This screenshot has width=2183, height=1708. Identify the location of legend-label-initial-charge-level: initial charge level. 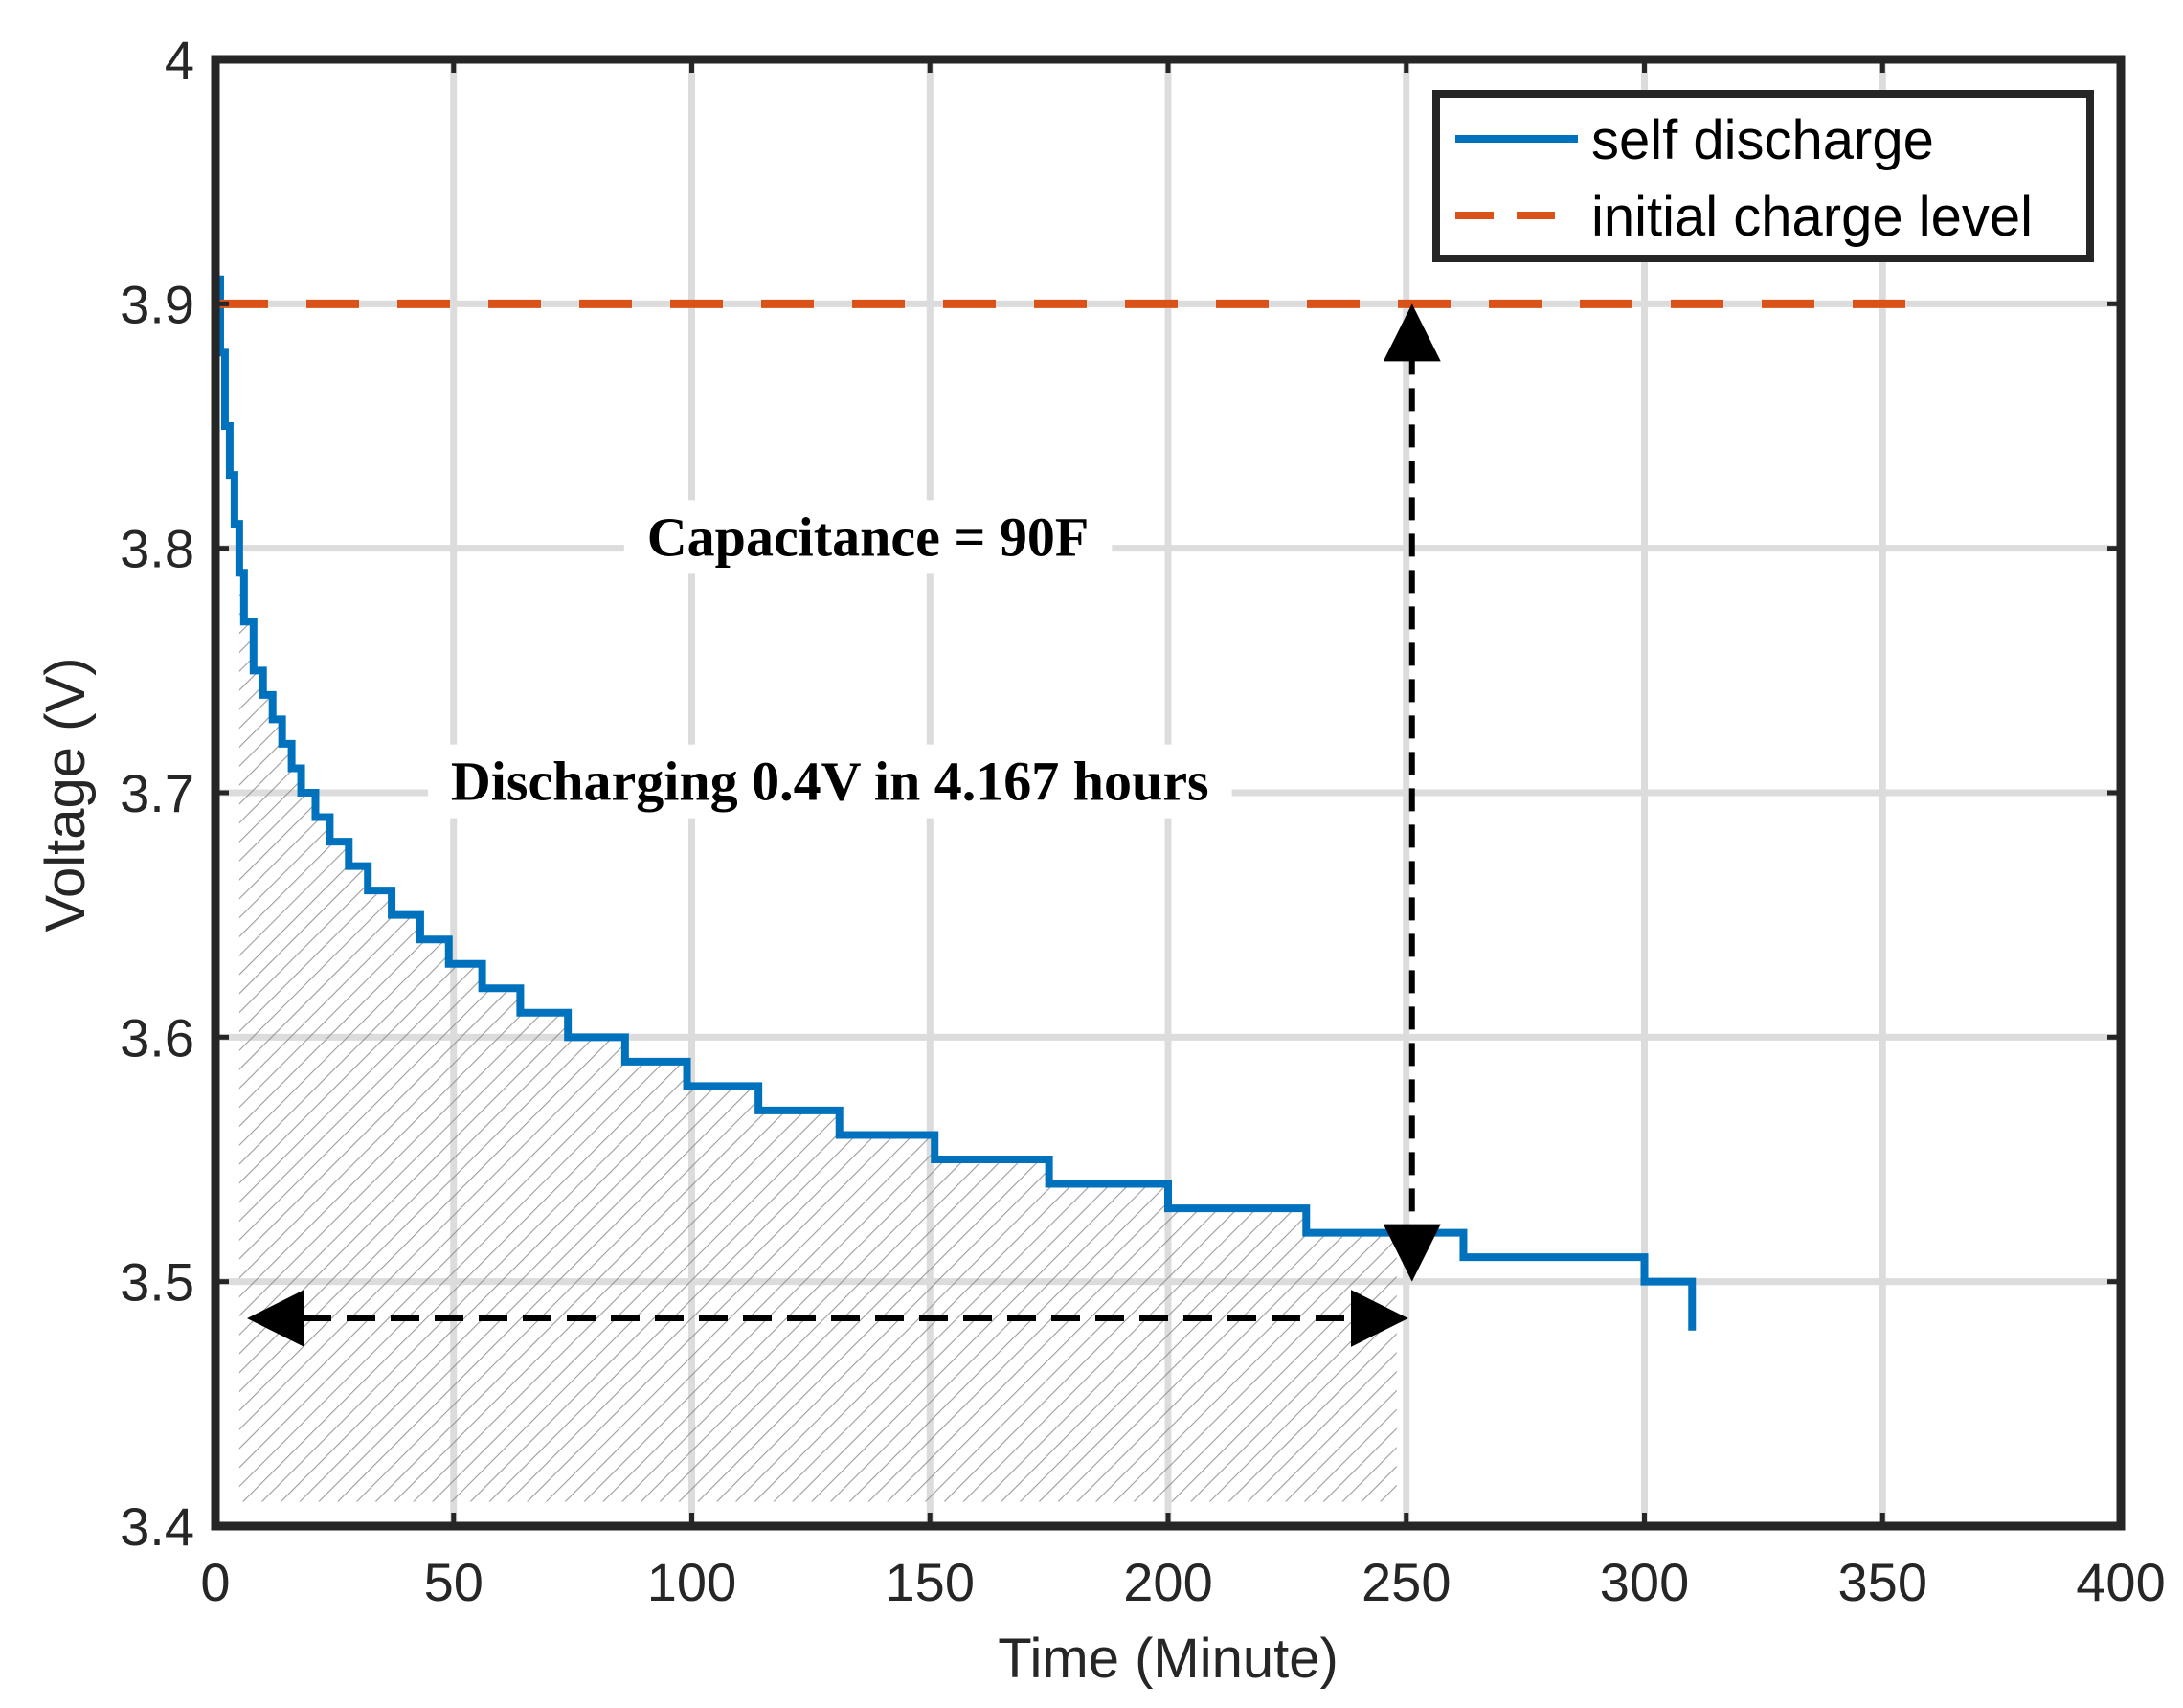
(1812, 217).